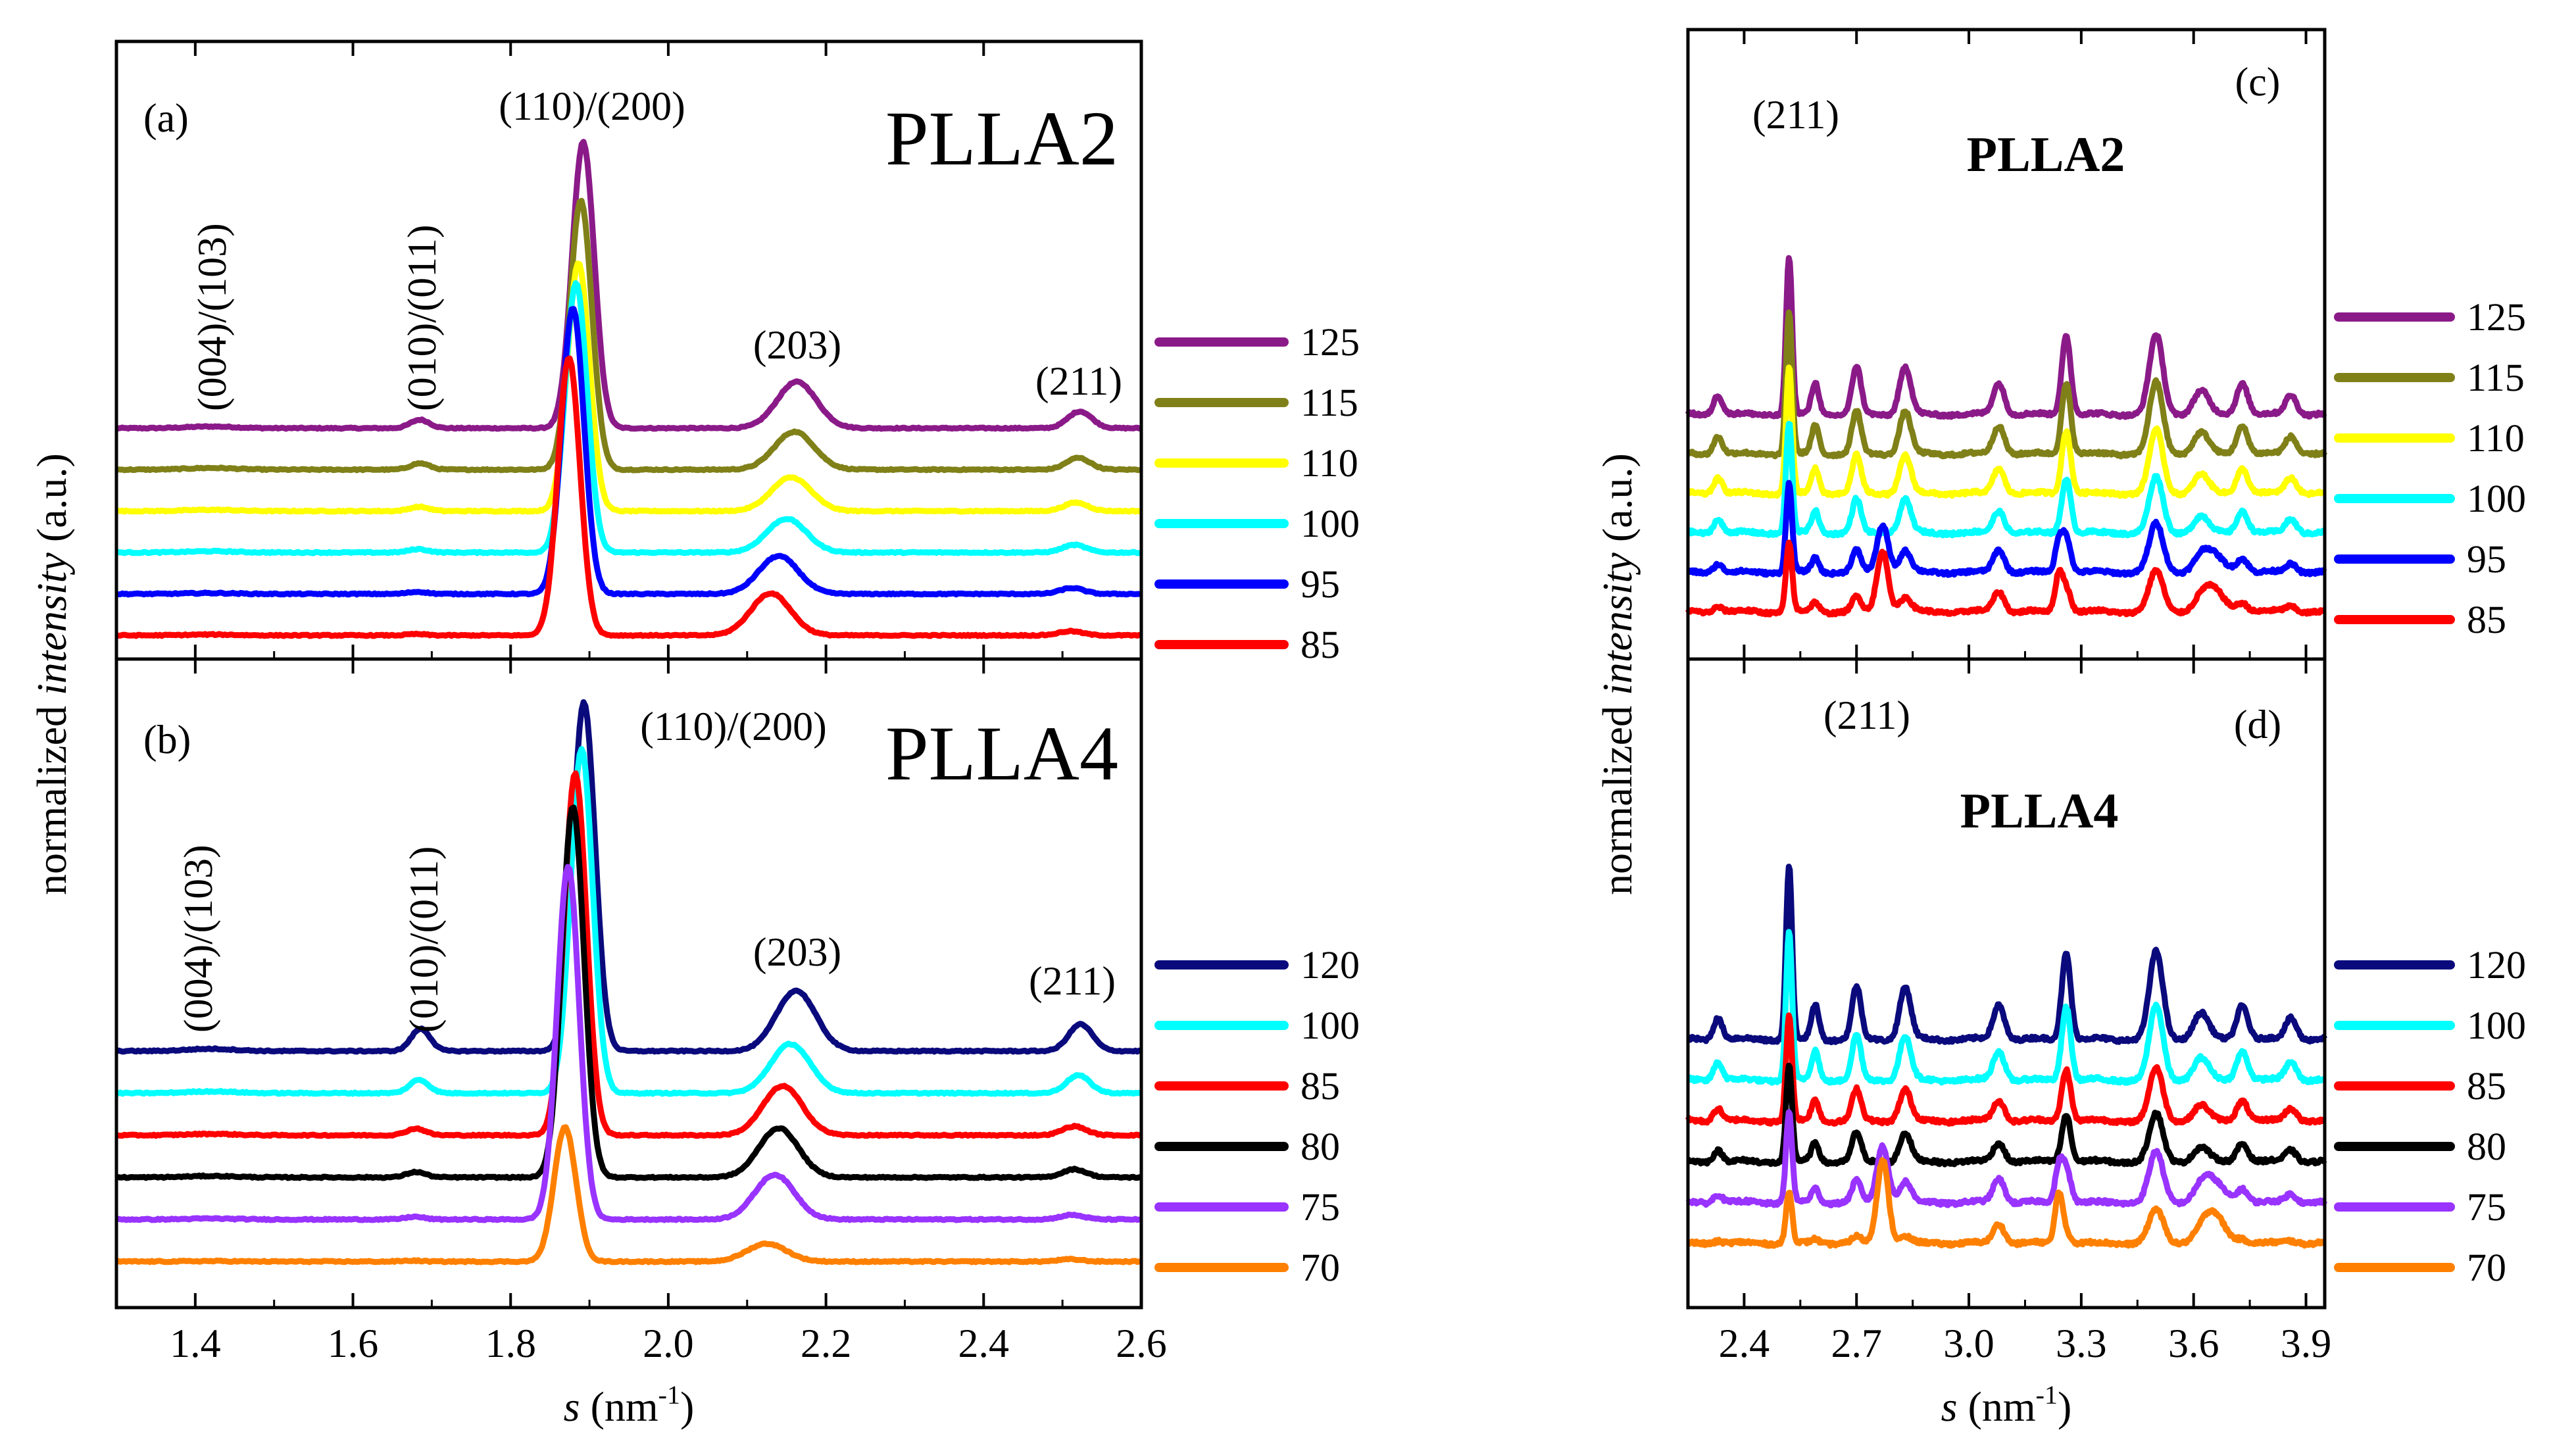 Image resolution: width=2576 pixels, height=1449 pixels. Describe the element at coordinates (195, 1343) in the screenshot. I see `b-tick-label: 1.4` at that location.